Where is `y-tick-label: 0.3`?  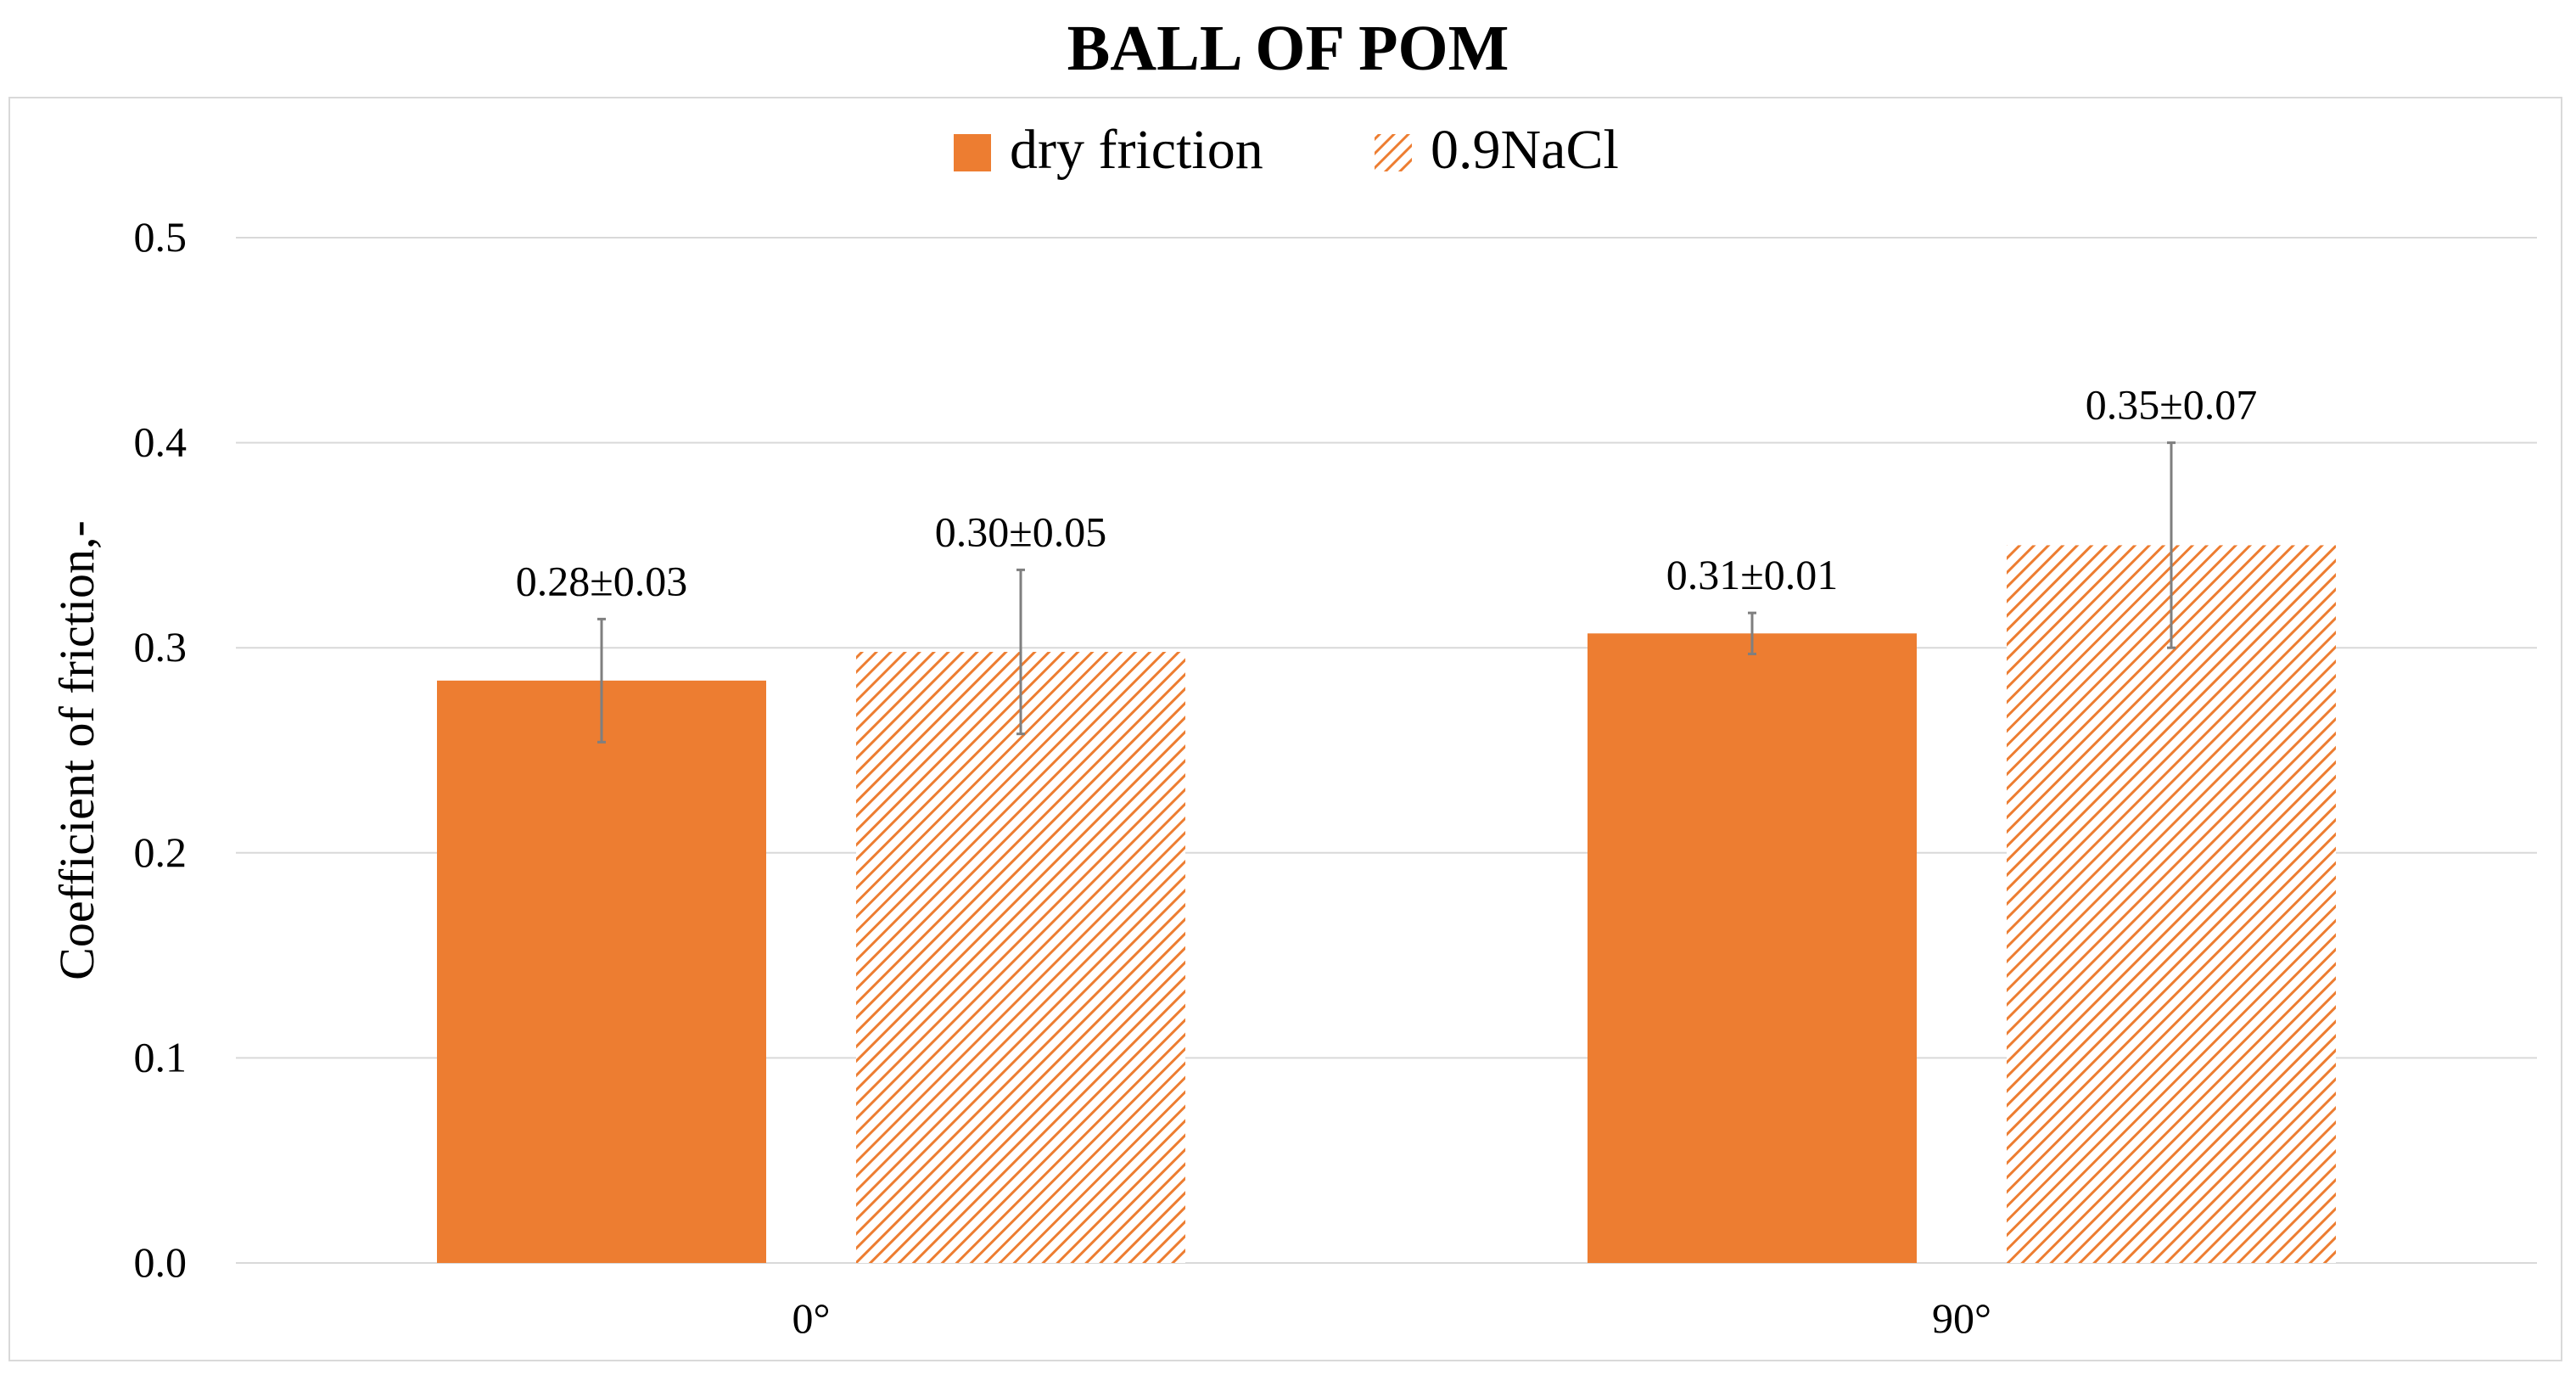 y-tick-label: 0.3 is located at coordinates (161, 647).